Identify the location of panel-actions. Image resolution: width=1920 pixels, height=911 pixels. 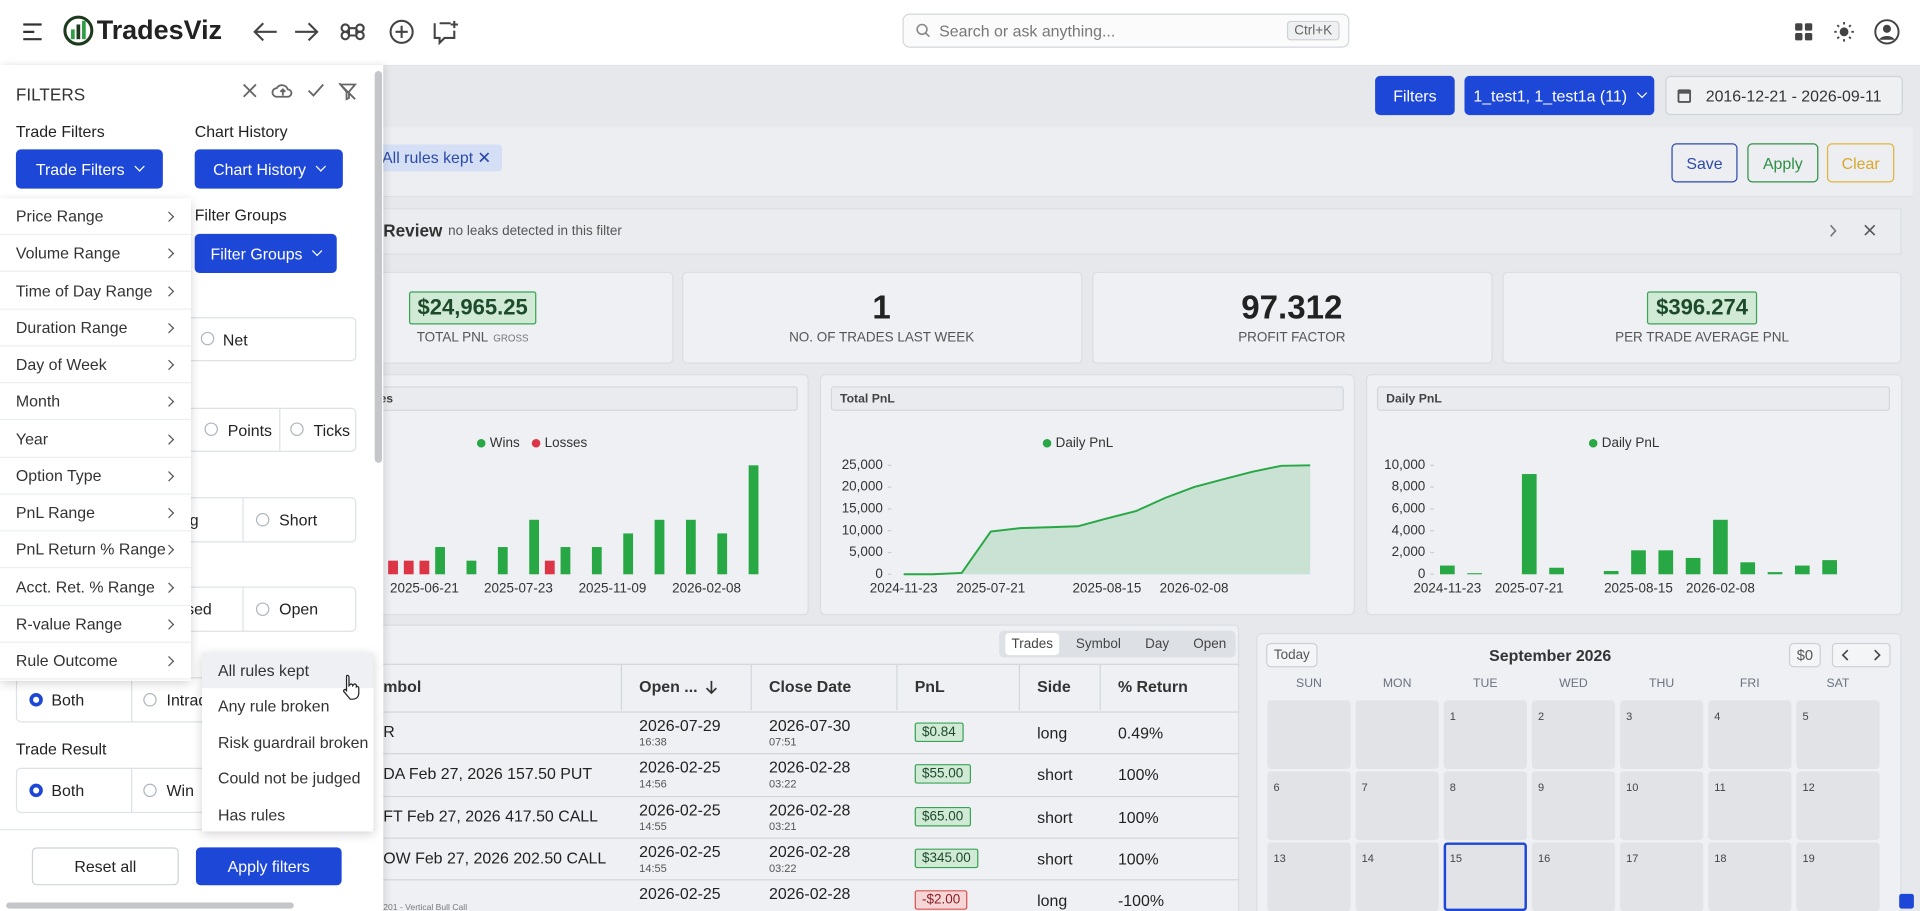
(300, 91).